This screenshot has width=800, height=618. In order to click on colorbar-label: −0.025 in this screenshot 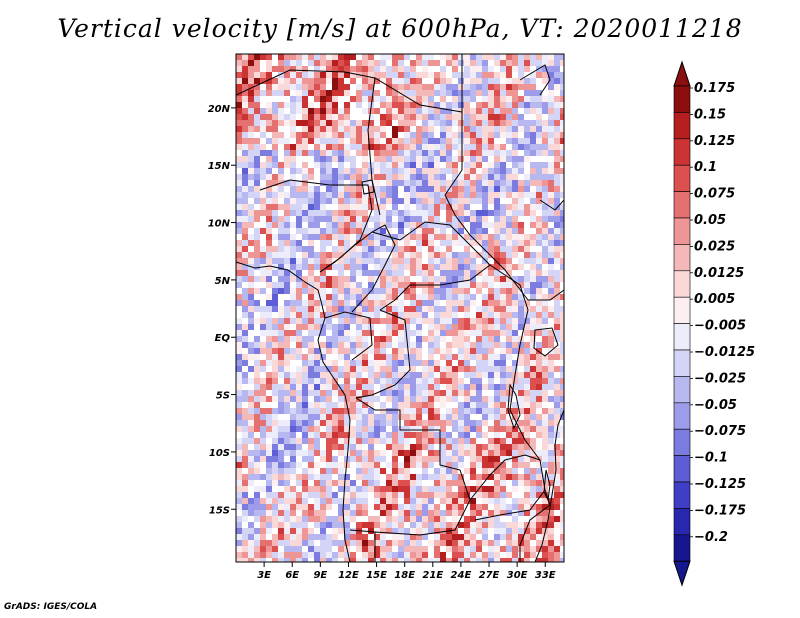, I will do `click(720, 378)`.